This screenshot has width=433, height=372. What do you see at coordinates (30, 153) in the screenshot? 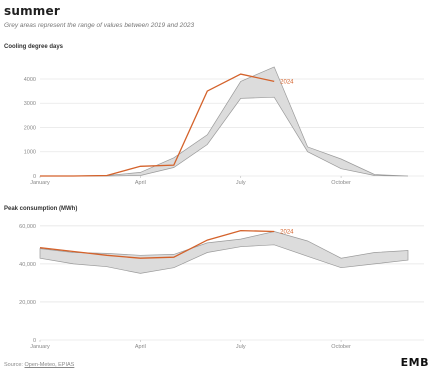
I see `y-tick-label: 1000` at bounding box center [30, 153].